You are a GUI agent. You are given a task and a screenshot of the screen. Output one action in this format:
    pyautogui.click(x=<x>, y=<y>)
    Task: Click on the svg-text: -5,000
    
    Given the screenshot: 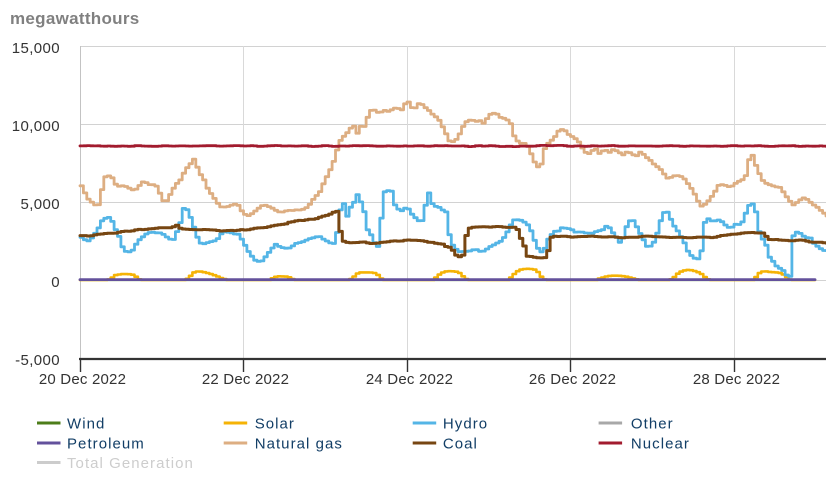 What is the action you would take?
    pyautogui.click(x=37, y=360)
    